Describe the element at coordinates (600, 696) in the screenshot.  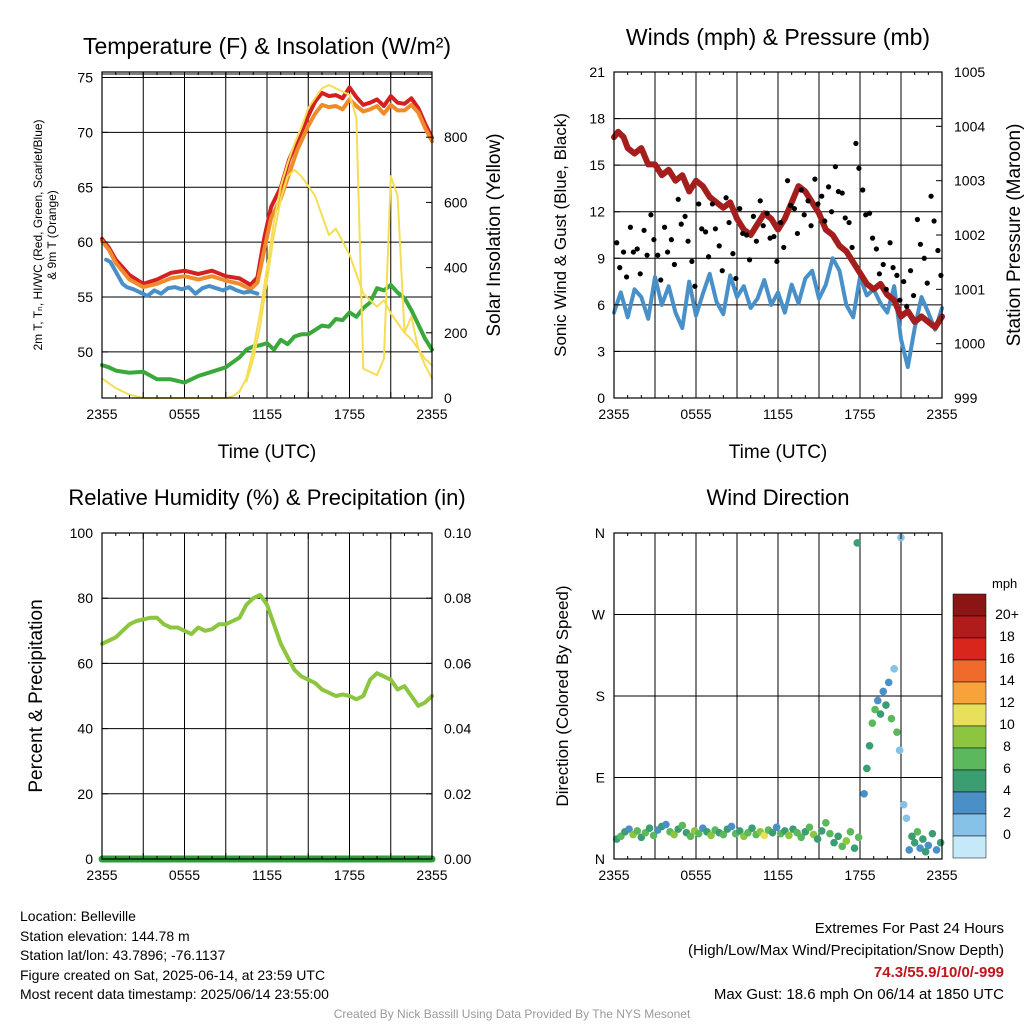
I see `y-tick-label: S` at that location.